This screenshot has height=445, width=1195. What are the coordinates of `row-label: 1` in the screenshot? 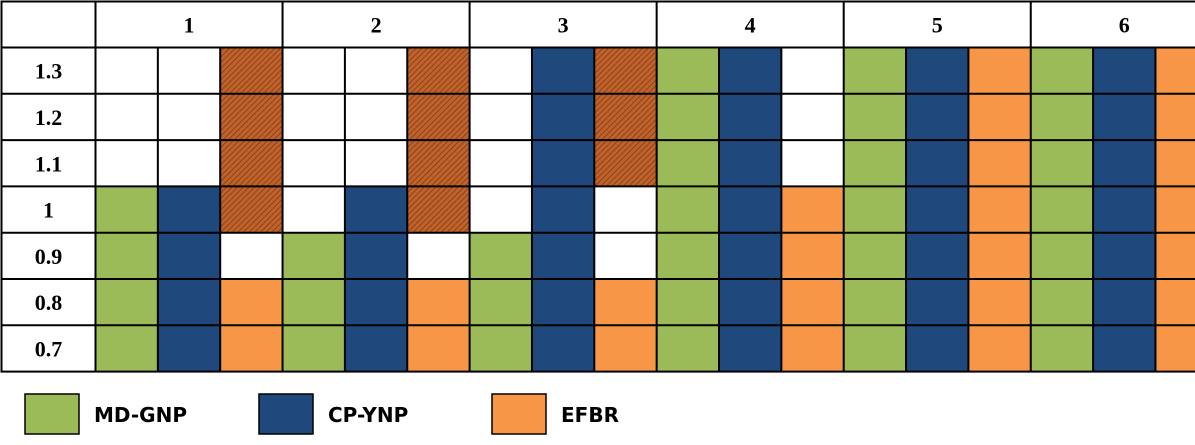 It's located at (48, 210).